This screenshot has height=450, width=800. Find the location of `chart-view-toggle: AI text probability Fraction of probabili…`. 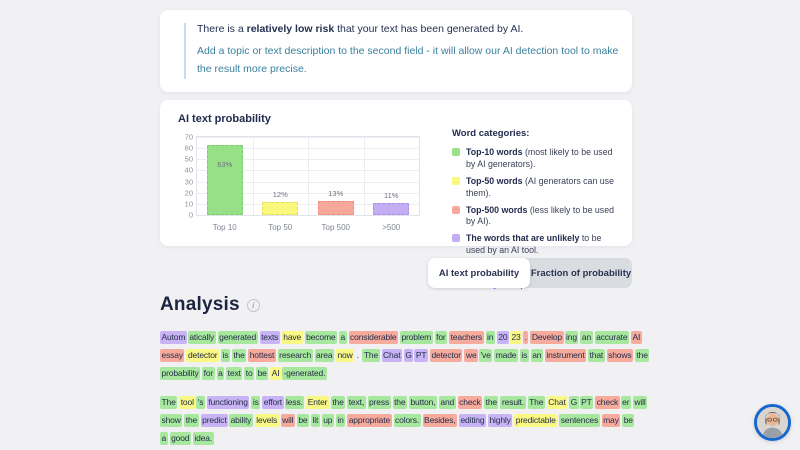

chart-view-toggle: AI text probability Fraction of probabili… is located at coordinates (530, 273).